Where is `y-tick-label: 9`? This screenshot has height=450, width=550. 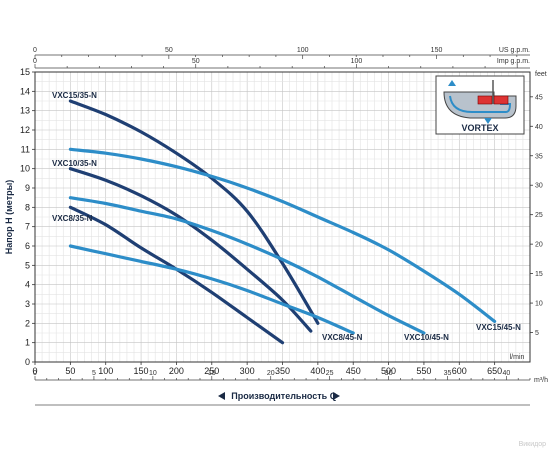
y-tick-label: 9 is located at coordinates (27, 188).